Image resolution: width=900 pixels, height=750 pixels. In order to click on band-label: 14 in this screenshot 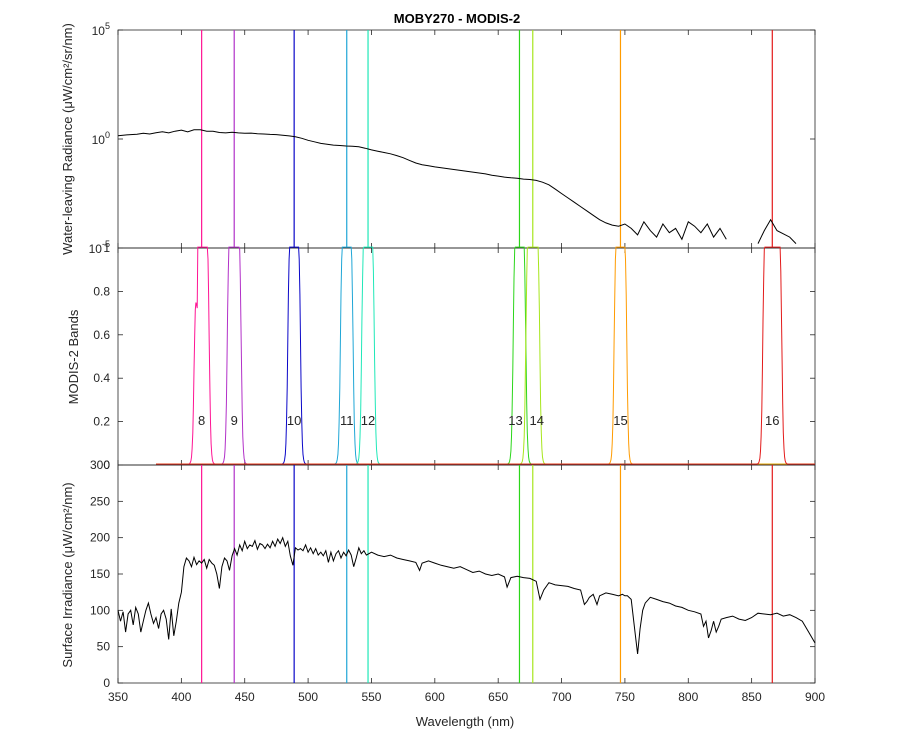, I will do `click(537, 420)`.